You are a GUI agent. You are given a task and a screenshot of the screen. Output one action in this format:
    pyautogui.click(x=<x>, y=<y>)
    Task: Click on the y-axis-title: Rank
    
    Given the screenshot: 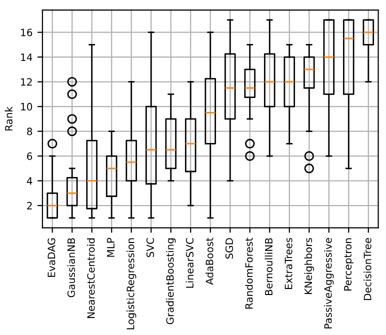 What is the action you would take?
    pyautogui.click(x=8, y=118)
    